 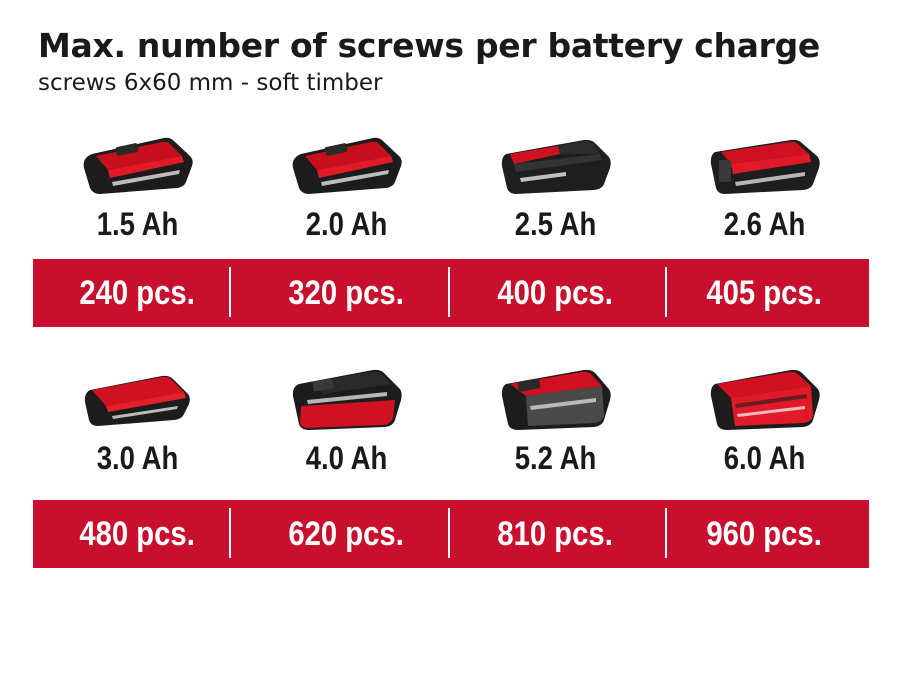 What do you see at coordinates (764, 534) in the screenshot?
I see `screw-count: 960 pcs.` at bounding box center [764, 534].